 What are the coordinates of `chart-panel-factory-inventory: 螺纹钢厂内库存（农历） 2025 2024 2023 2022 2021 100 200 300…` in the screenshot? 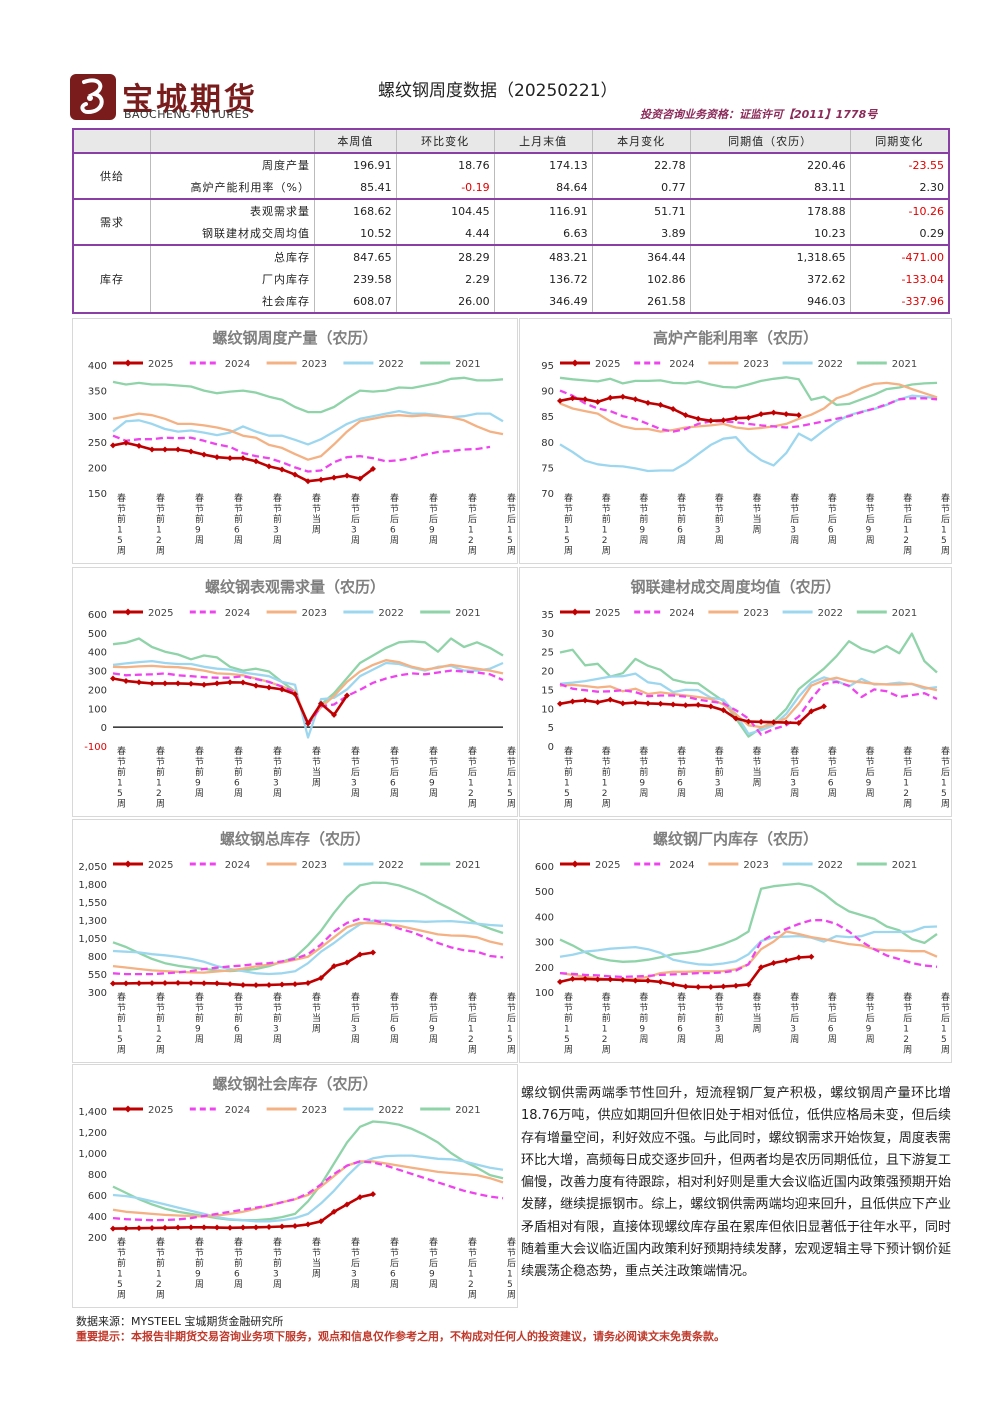 It's located at (735, 941).